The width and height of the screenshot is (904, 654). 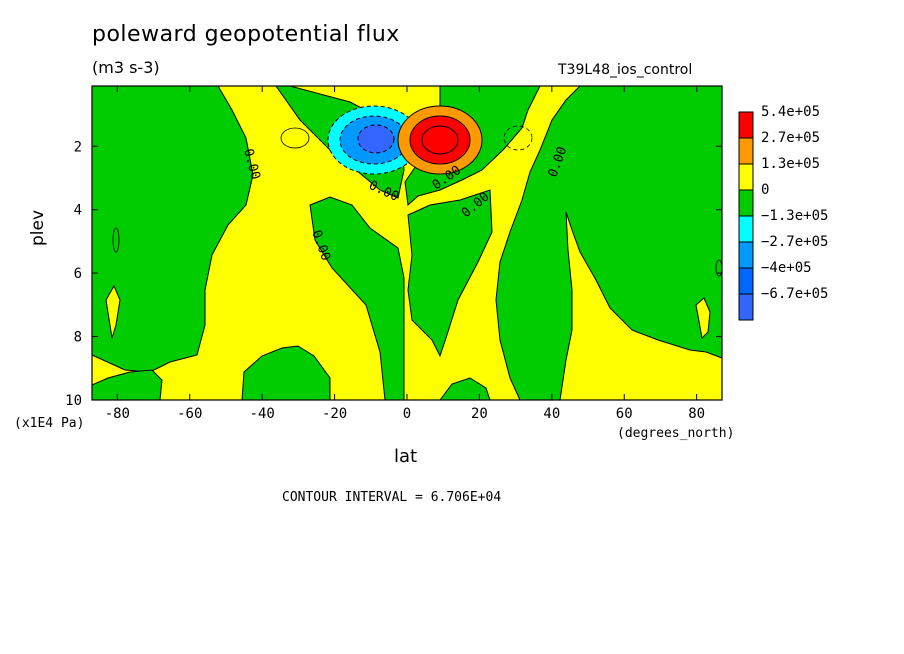 I want to click on positive-core-inner, so click(x=440, y=140).